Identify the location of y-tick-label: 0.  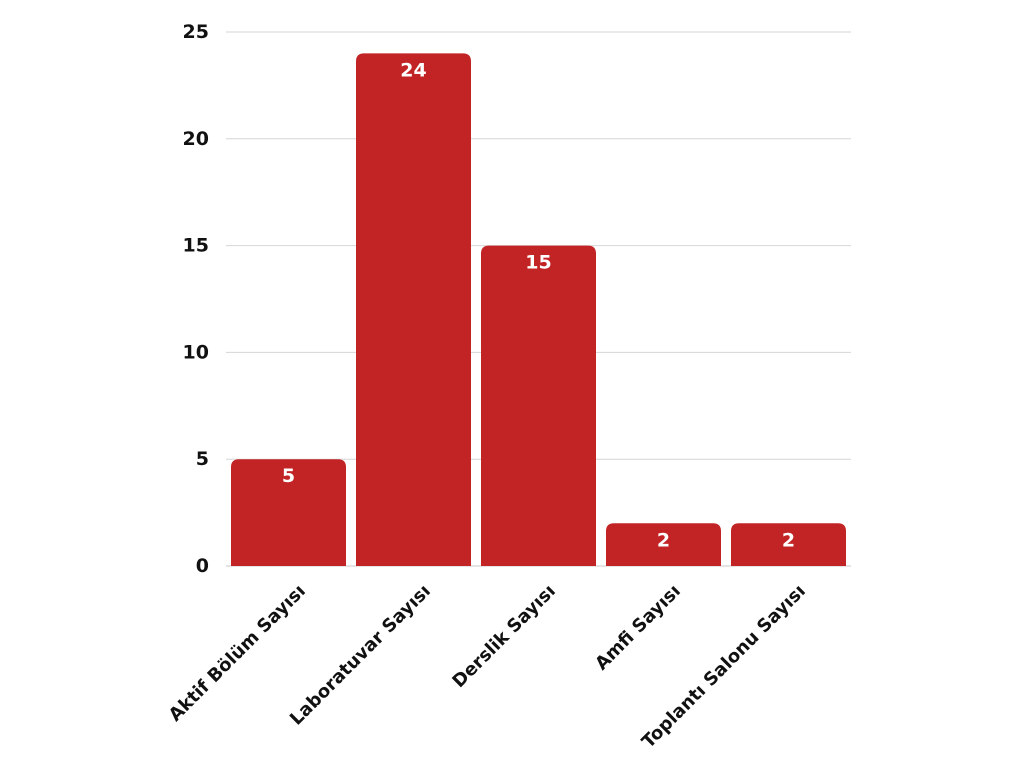
(202, 566).